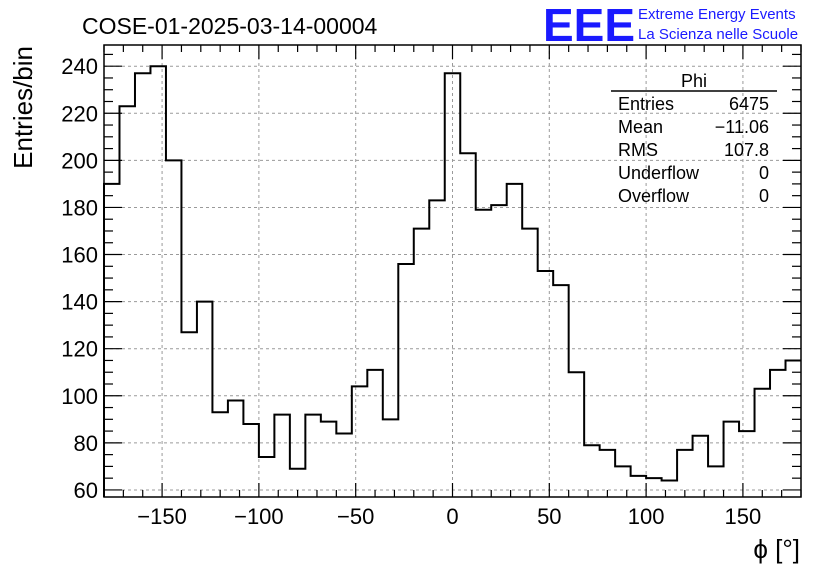  Describe the element at coordinates (646, 516) in the screenshot. I see `x-tick-label: 100` at that location.